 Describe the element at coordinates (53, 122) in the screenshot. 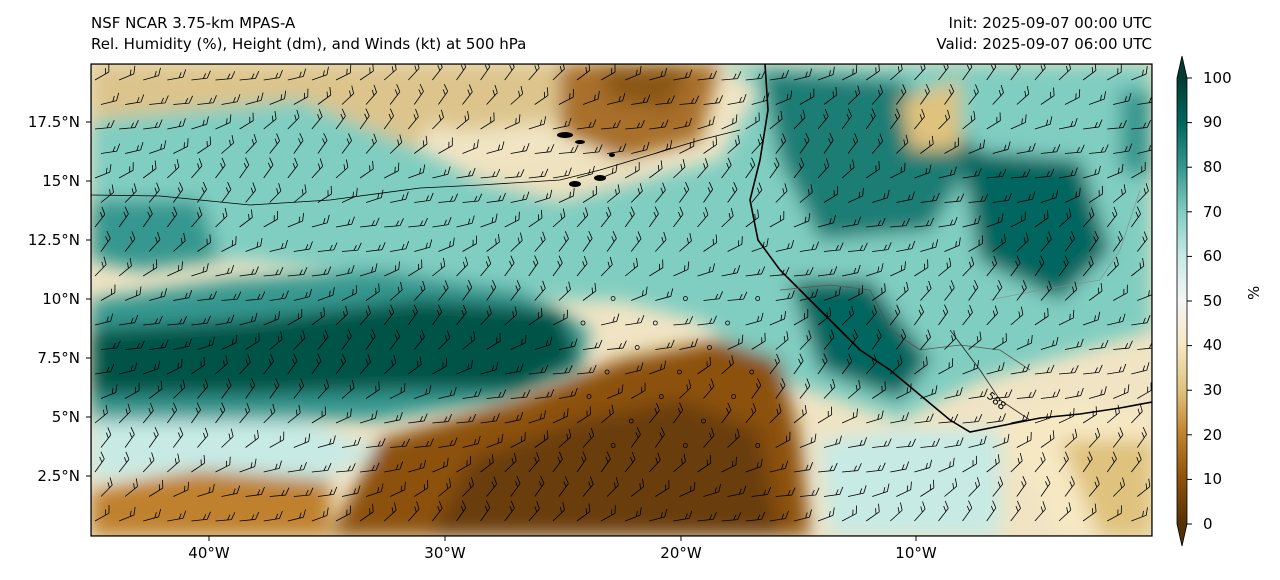

I see `lat-tick-17-5: 17.5°N` at that location.